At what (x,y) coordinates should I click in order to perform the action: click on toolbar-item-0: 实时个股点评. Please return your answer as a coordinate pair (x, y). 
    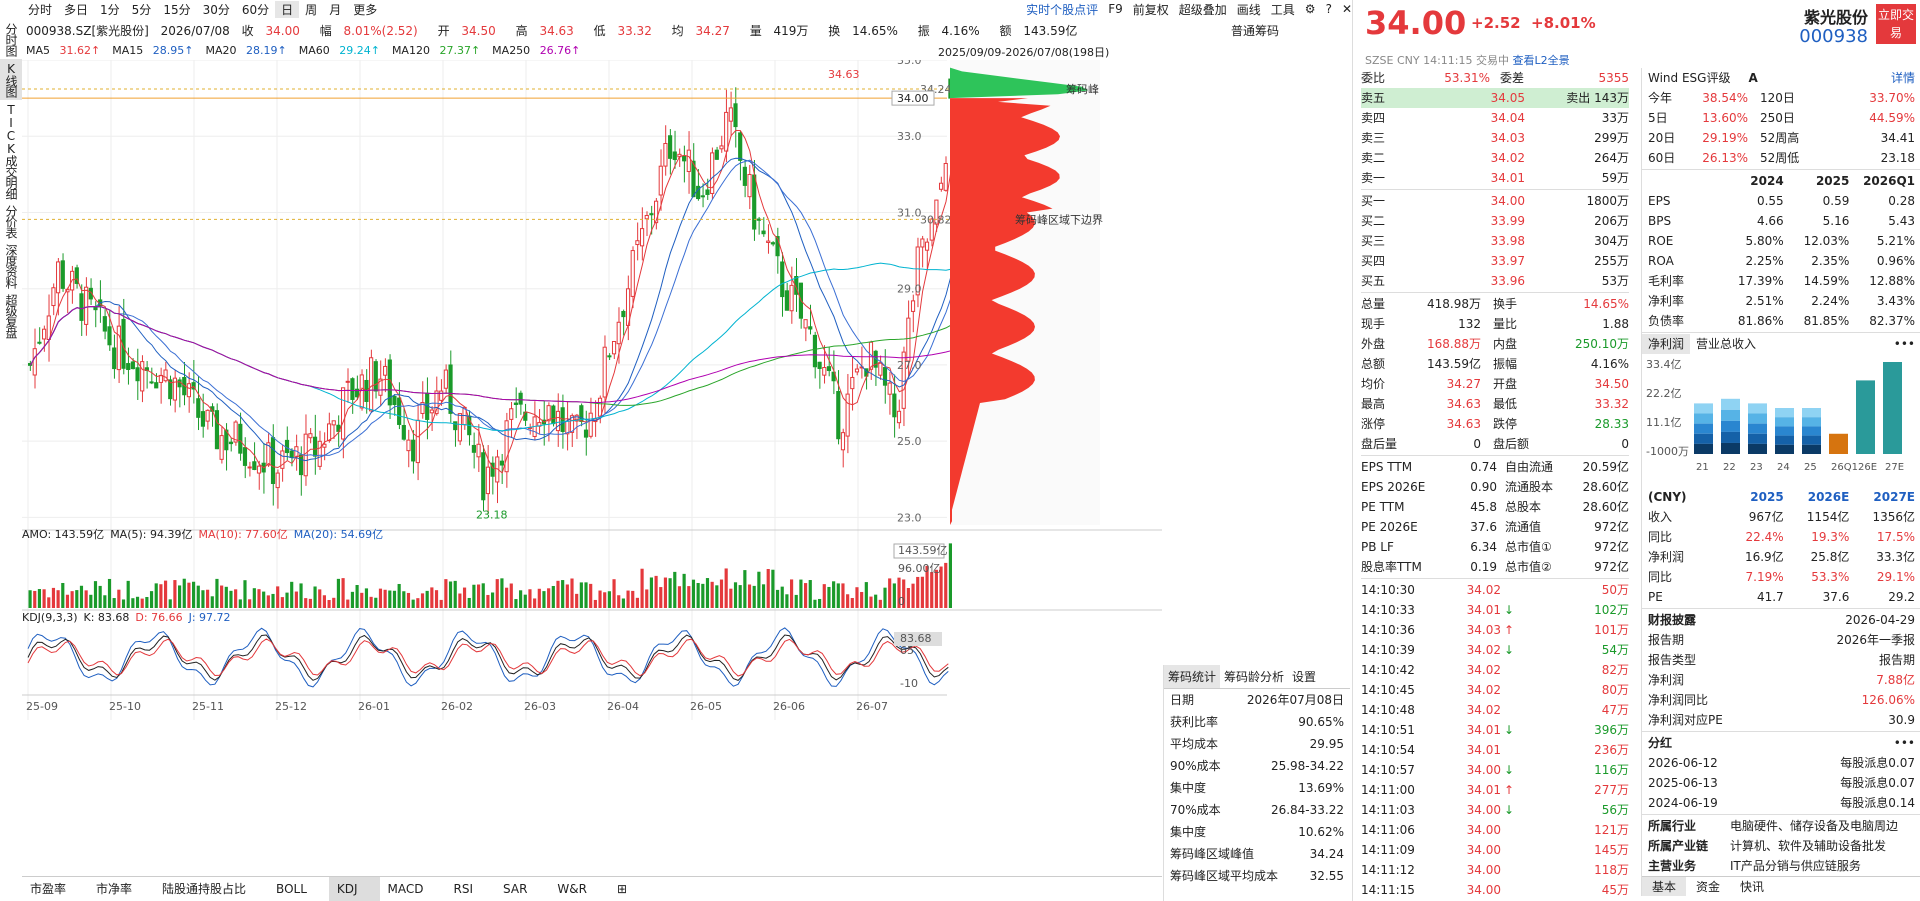
    Looking at the image, I should click on (1062, 9).